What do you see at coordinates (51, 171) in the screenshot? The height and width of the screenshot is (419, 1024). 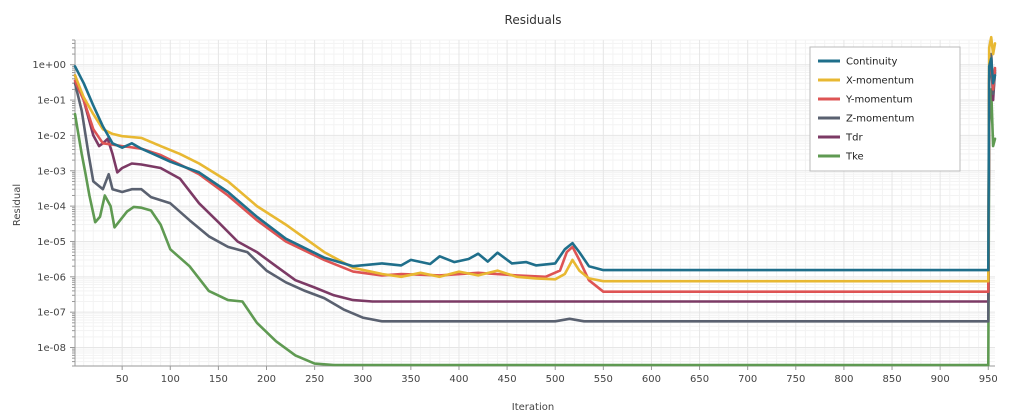 I see `y-tick-label: 1e-03` at bounding box center [51, 171].